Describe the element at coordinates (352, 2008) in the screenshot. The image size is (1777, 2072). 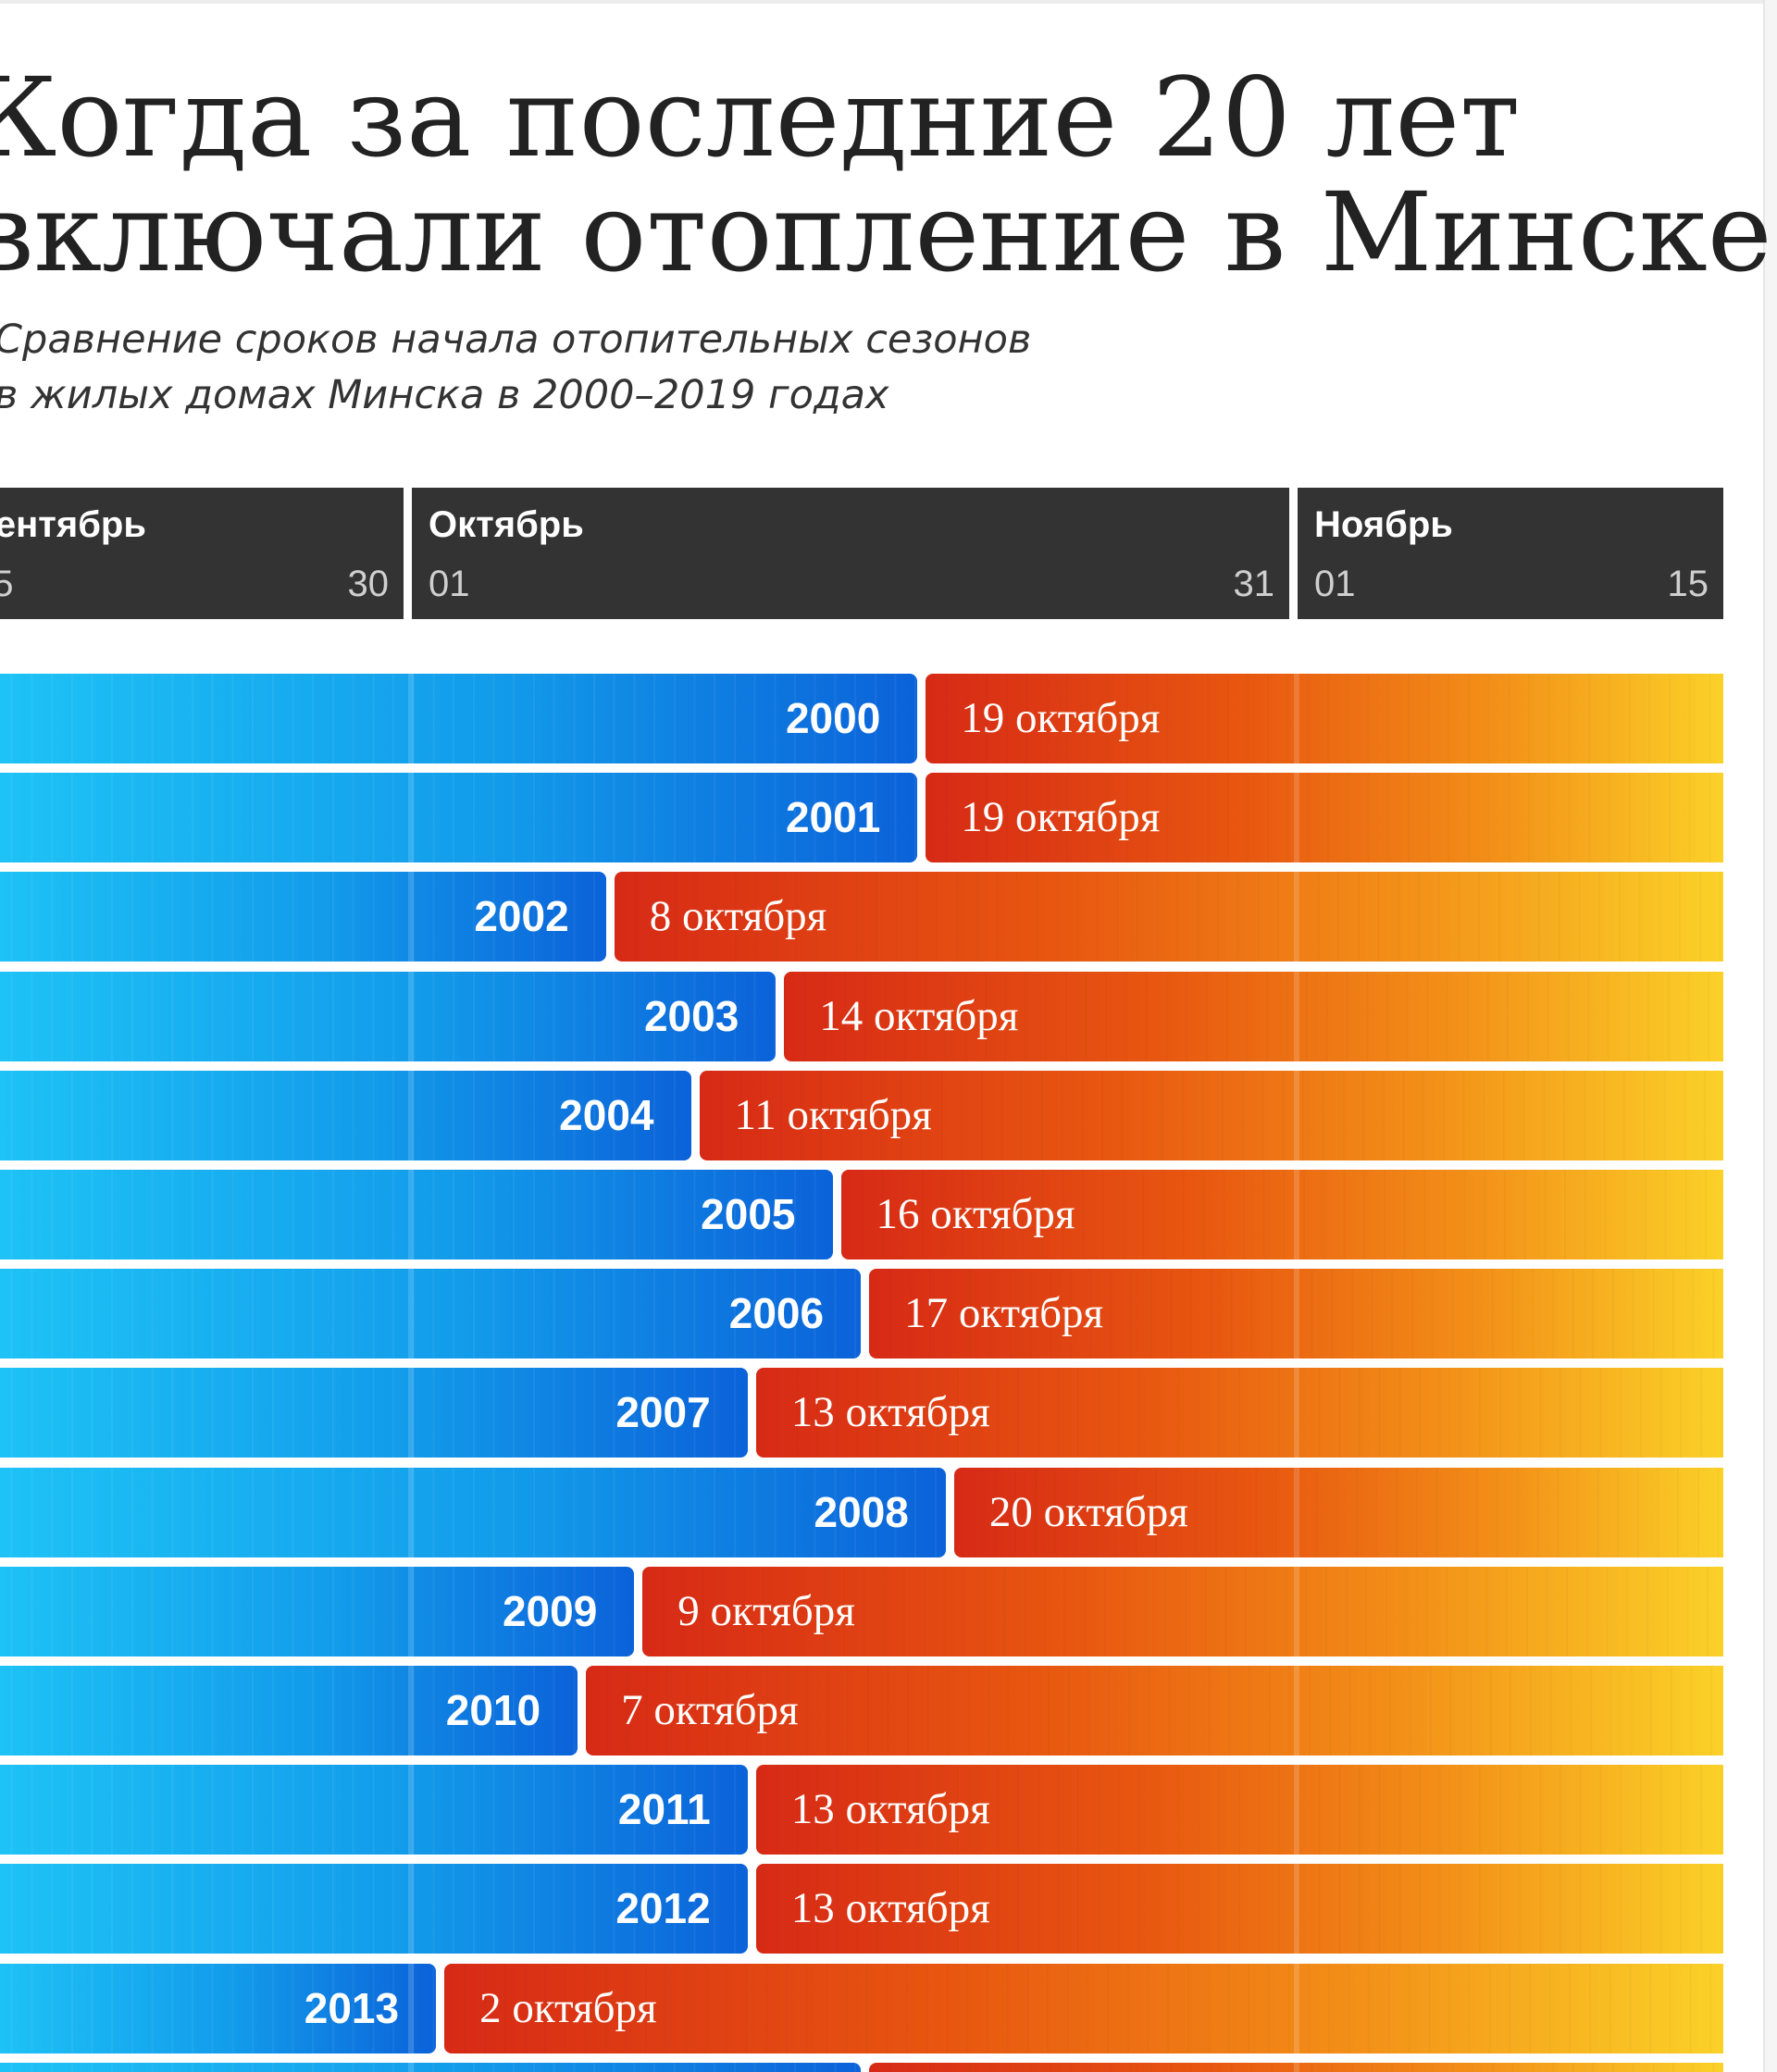
I see `year-label: 2013` at that location.